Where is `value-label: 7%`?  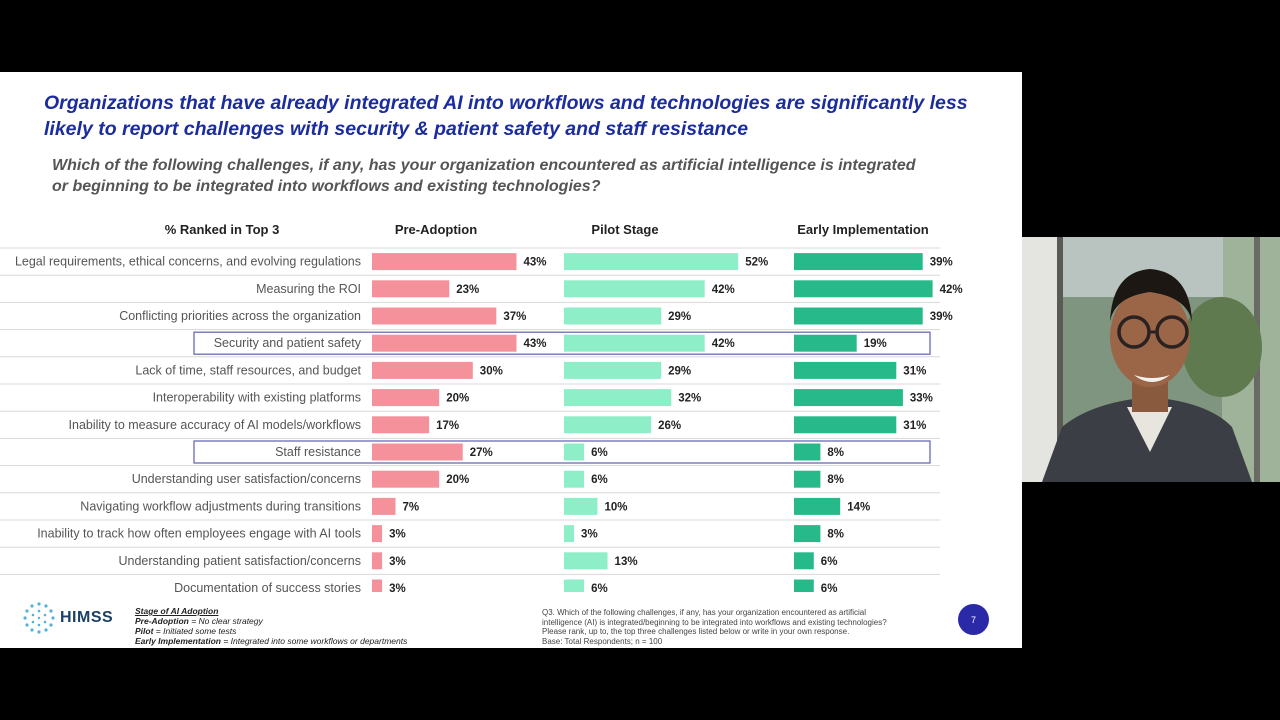
value-label: 7% is located at coordinates (411, 507).